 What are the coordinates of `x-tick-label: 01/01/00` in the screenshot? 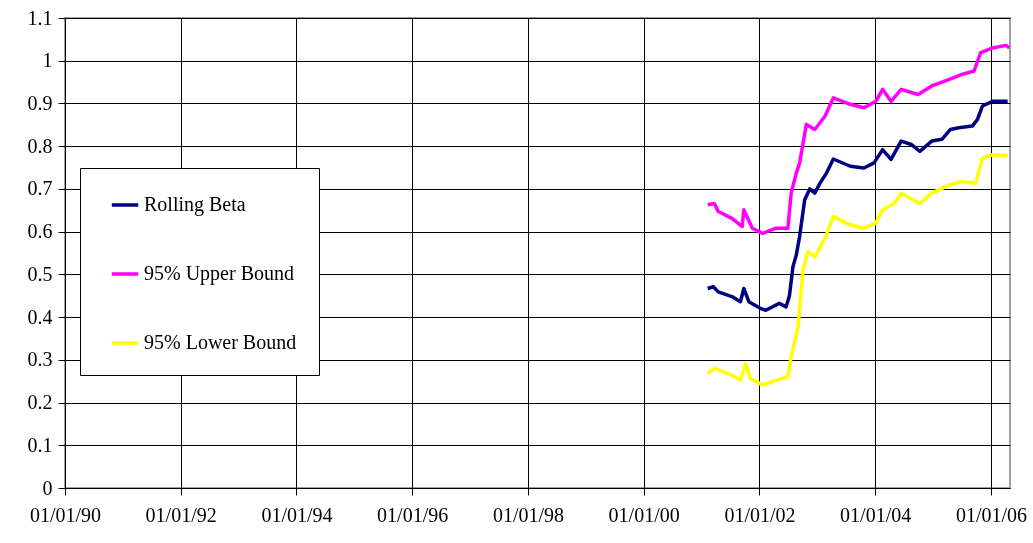 It's located at (644, 514).